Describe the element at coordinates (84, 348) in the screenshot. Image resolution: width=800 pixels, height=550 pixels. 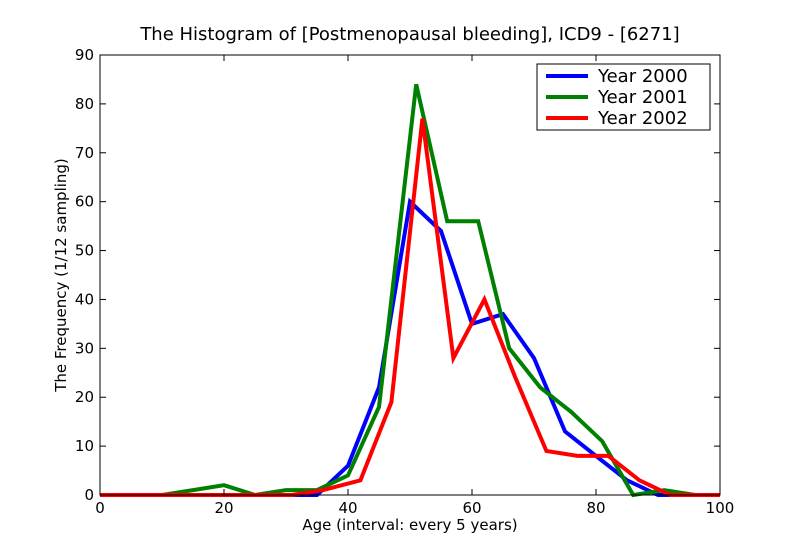
I see `y-tick-label: 30` at that location.